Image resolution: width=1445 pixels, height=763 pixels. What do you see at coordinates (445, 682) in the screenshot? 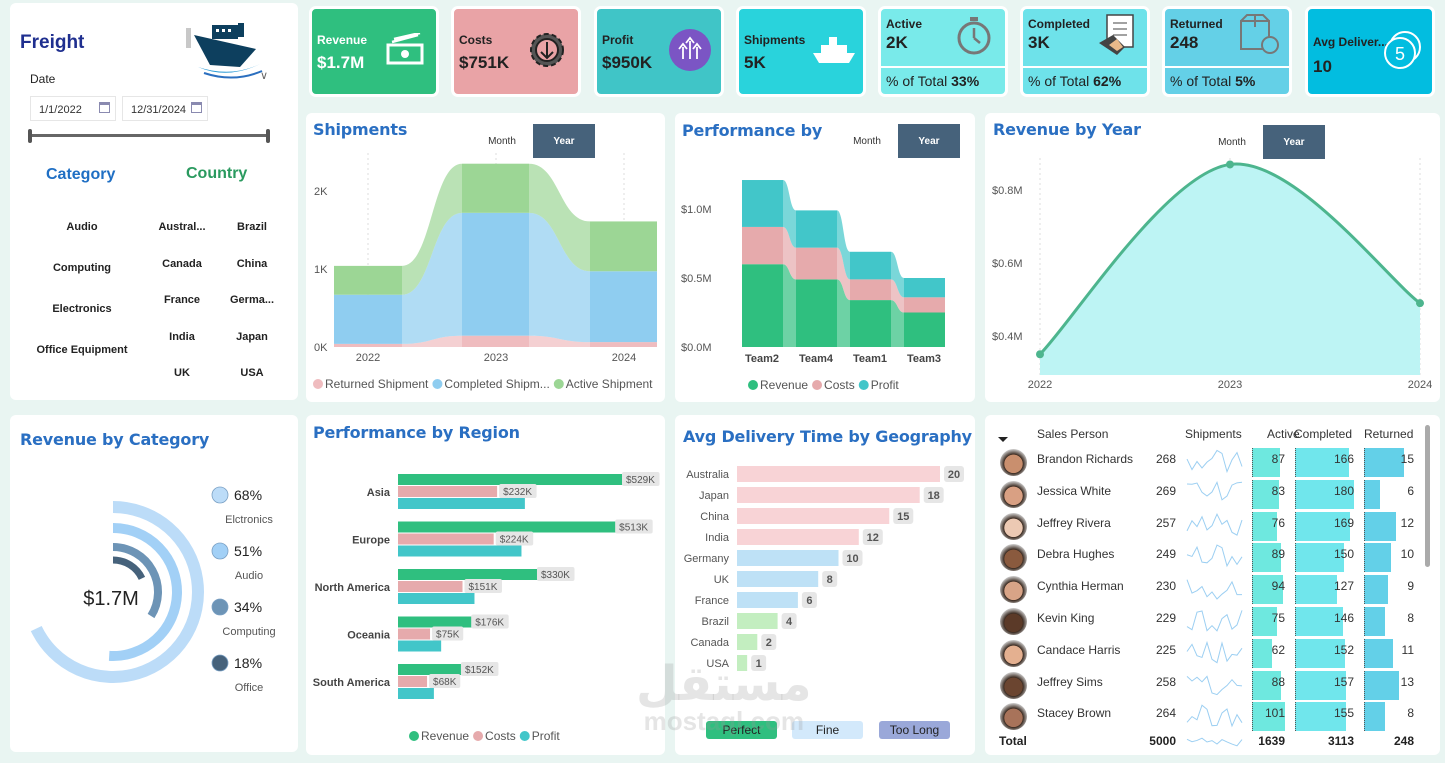
I see `data-label: $68K` at bounding box center [445, 682].